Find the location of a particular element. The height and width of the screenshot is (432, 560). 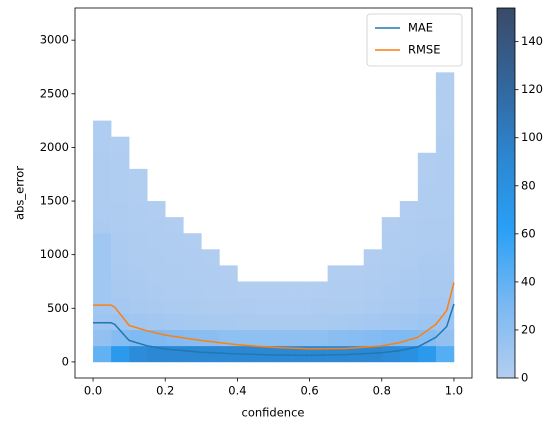

y-tick-label: 1500 is located at coordinates (54, 201).